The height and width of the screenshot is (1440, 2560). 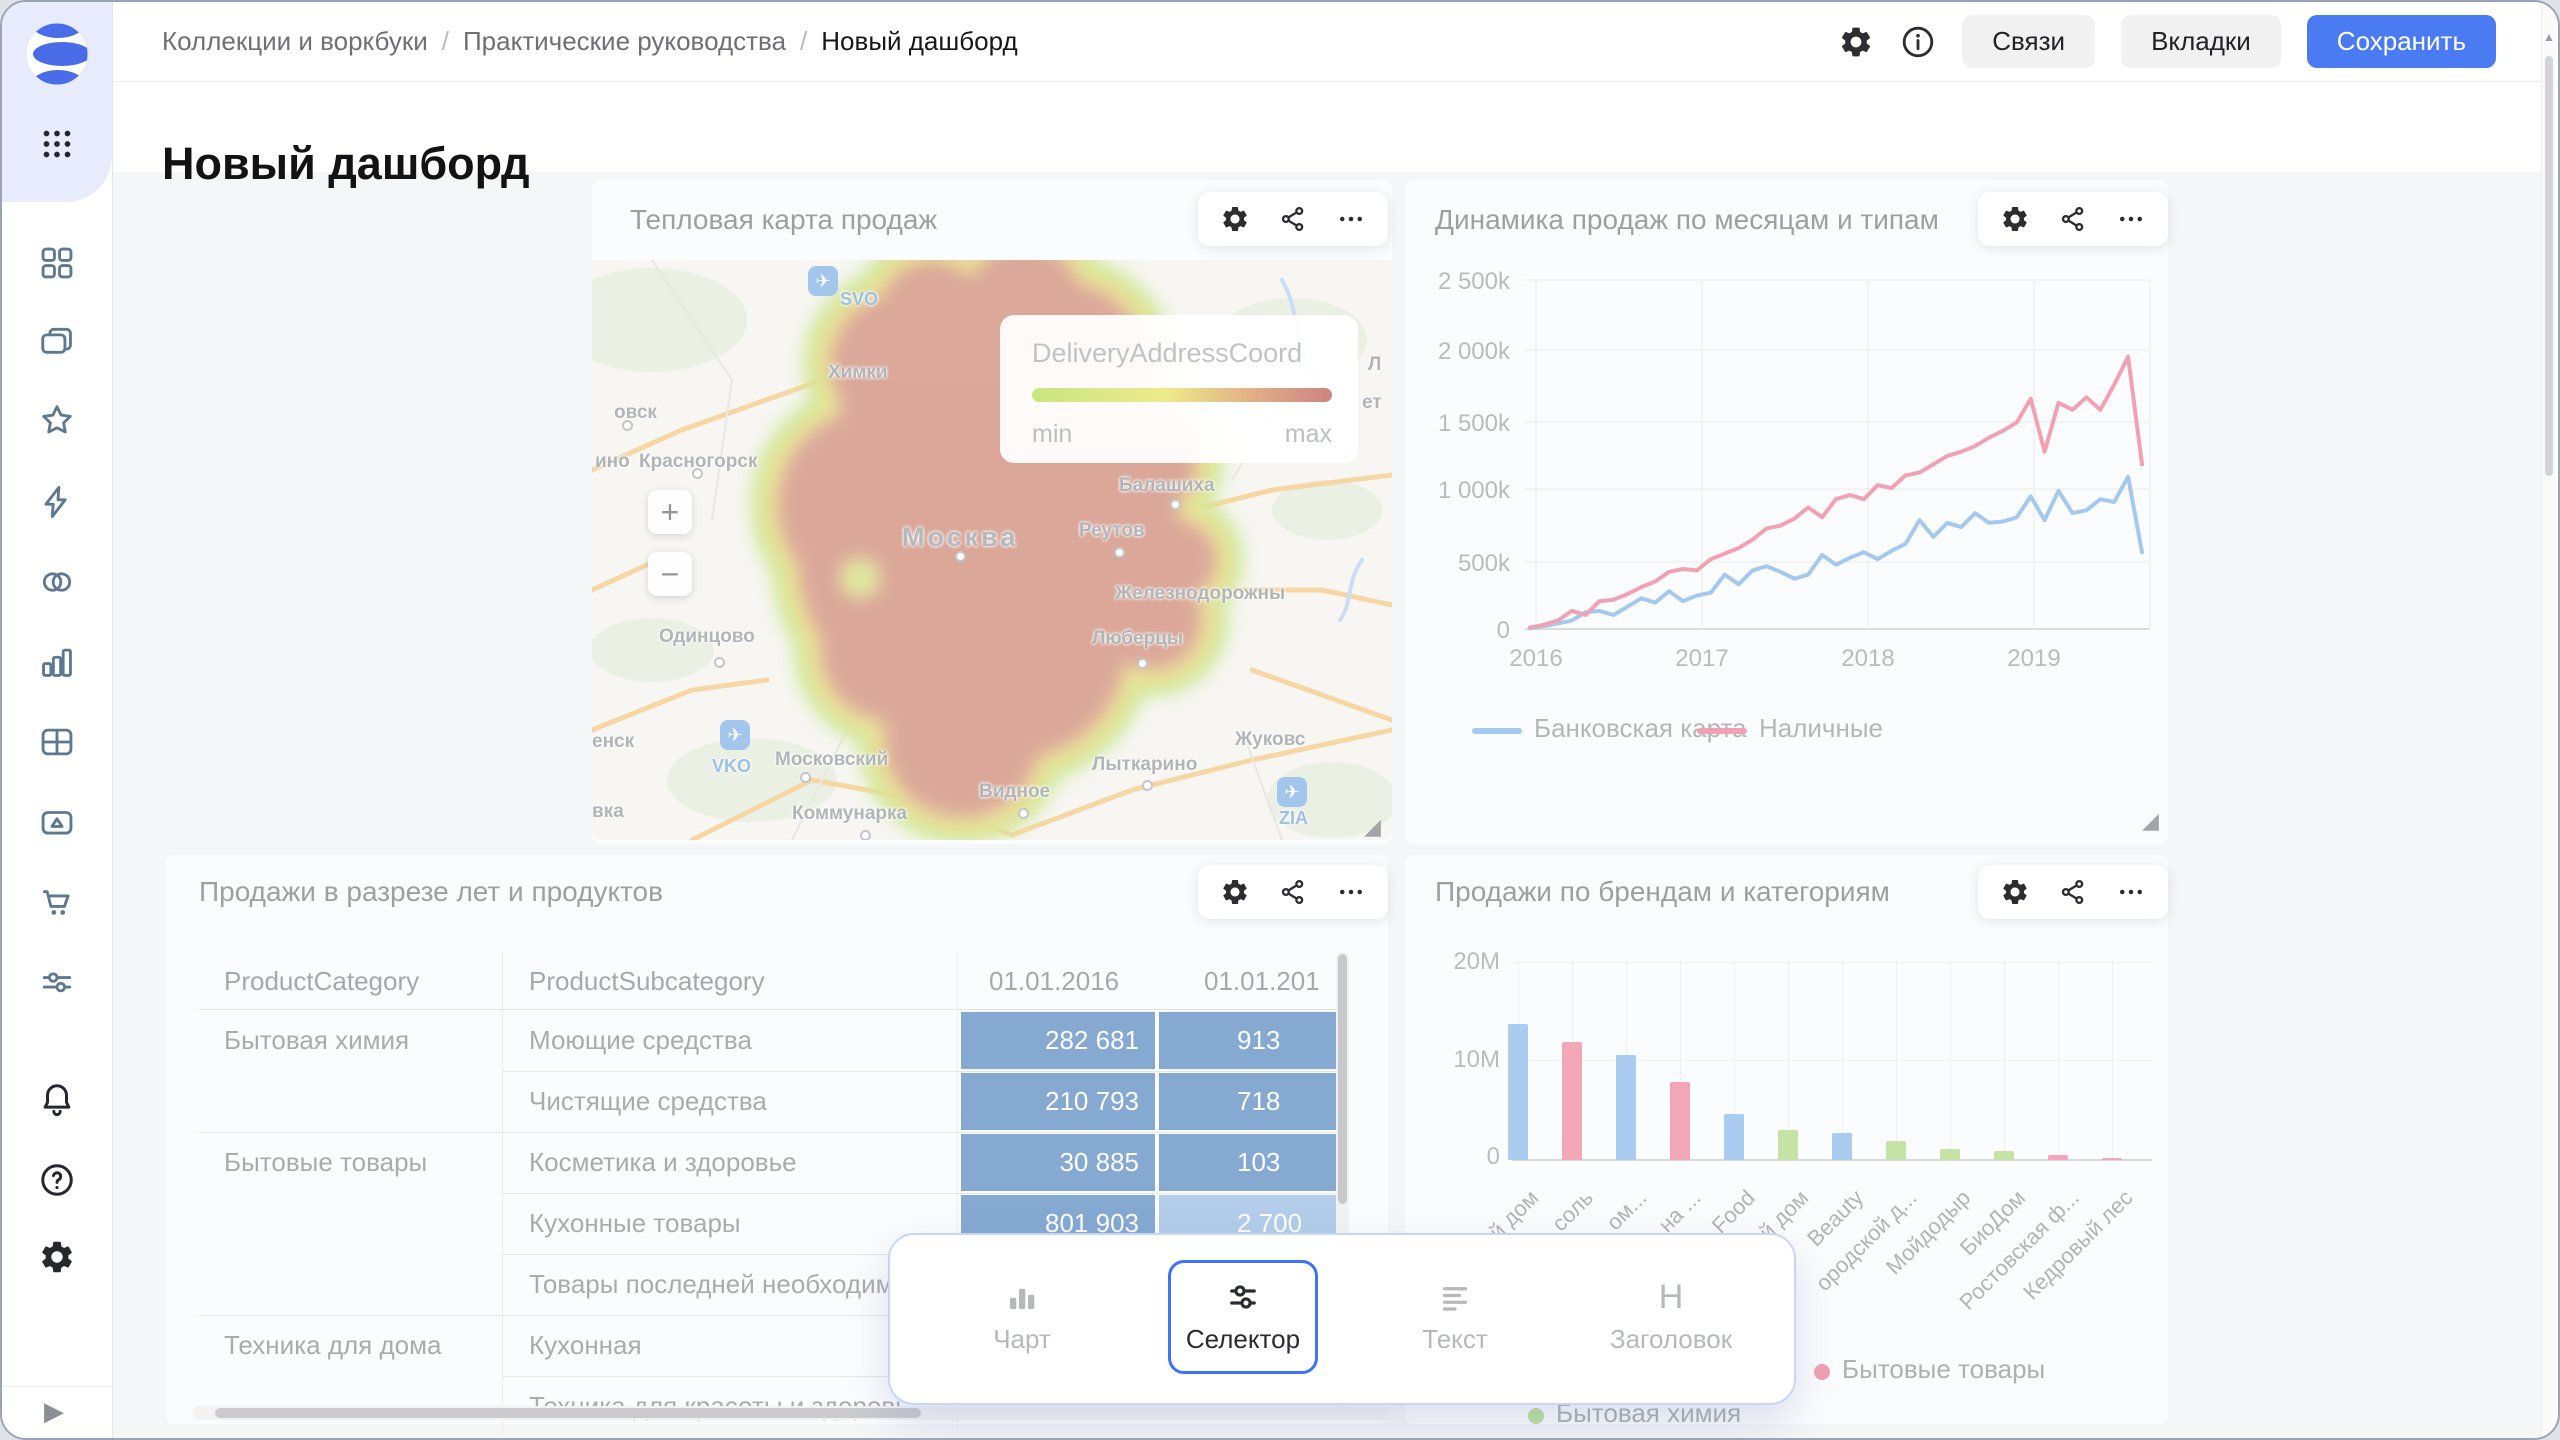 I want to click on table-cell-category: Техника для дома, so click(x=333, y=1345).